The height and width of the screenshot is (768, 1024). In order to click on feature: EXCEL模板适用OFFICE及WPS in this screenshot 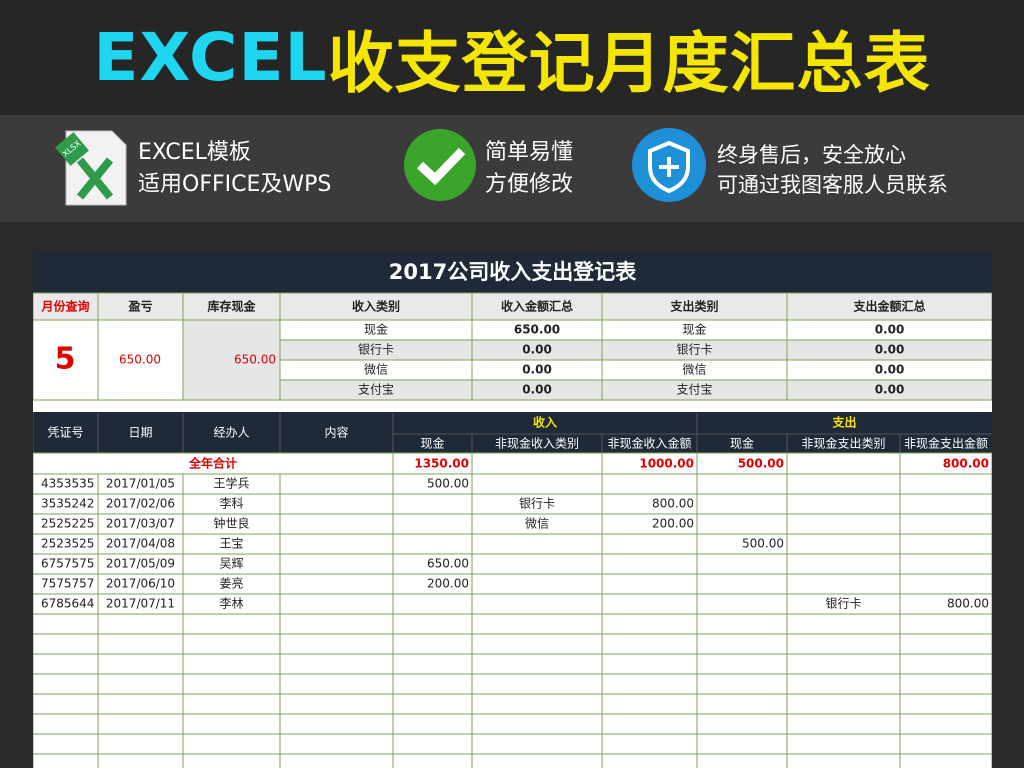, I will do `click(234, 169)`.